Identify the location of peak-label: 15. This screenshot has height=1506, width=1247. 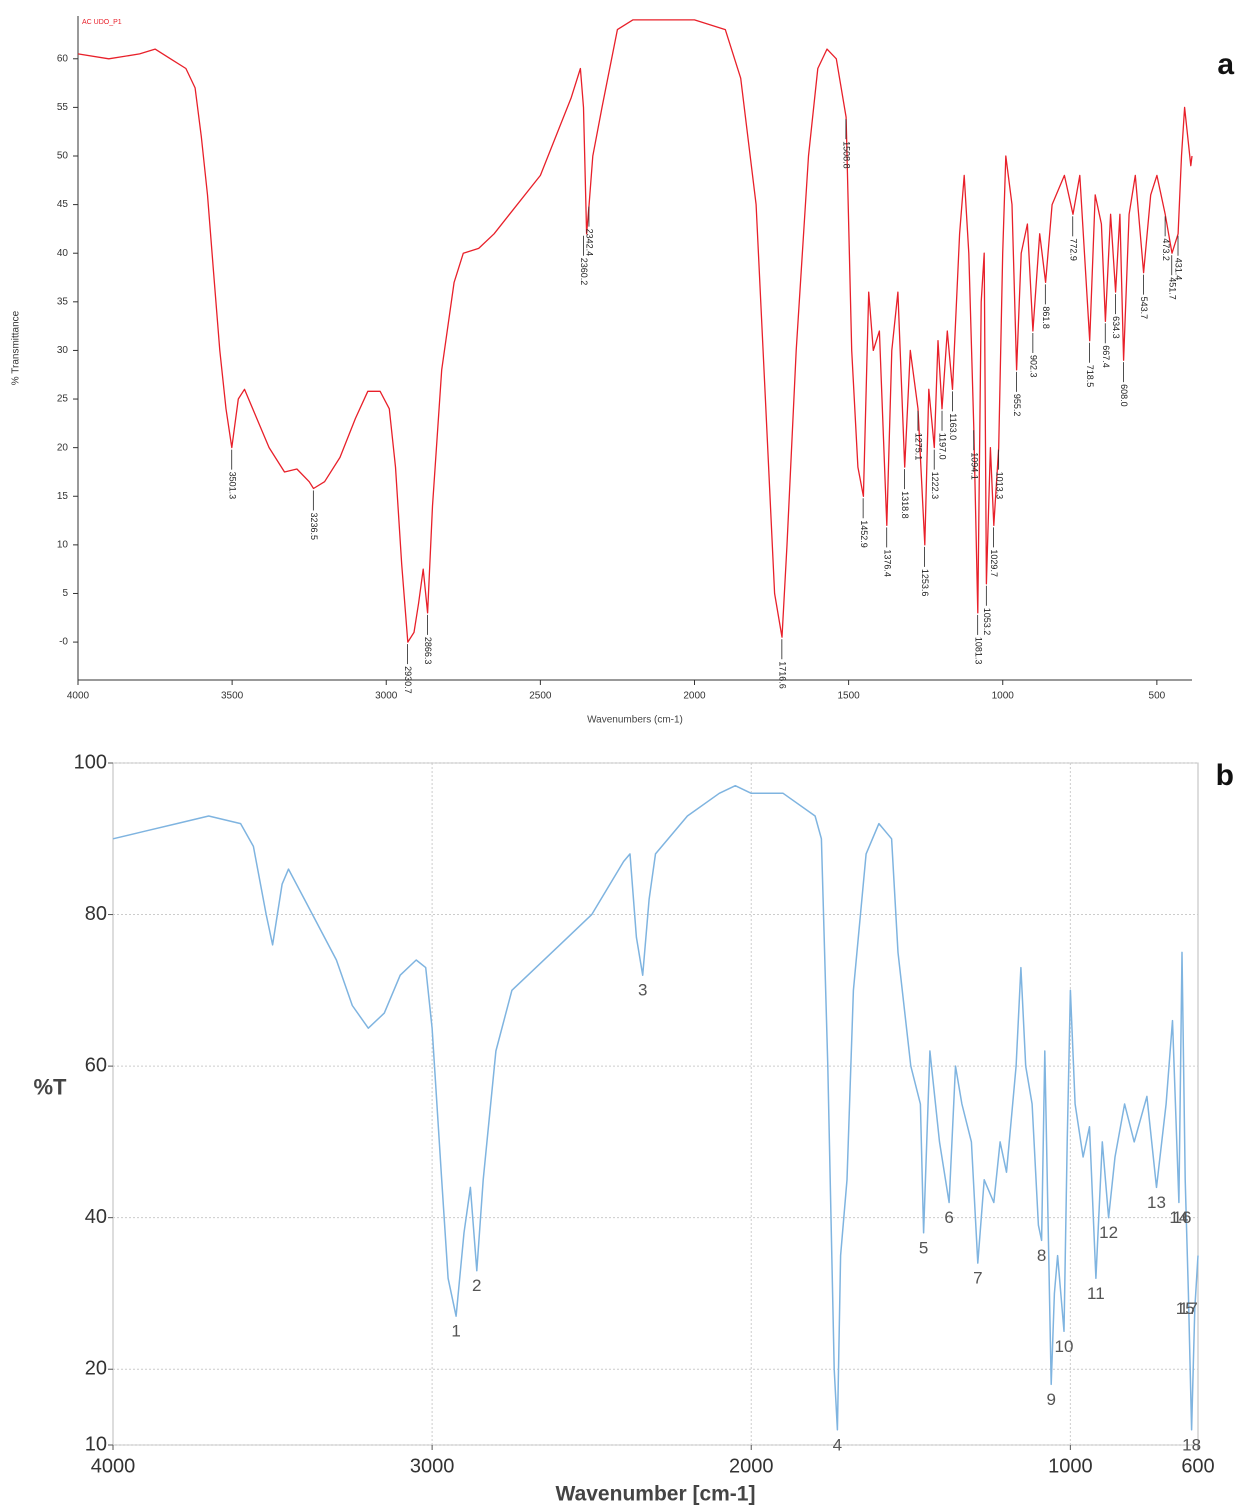
(1185, 1308).